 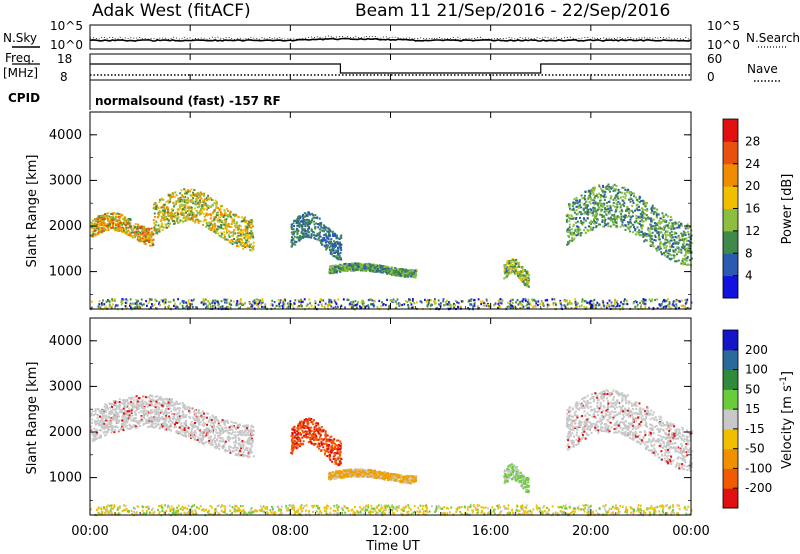 What do you see at coordinates (730, 153) in the screenshot?
I see `power-colorbar-swatch` at bounding box center [730, 153].